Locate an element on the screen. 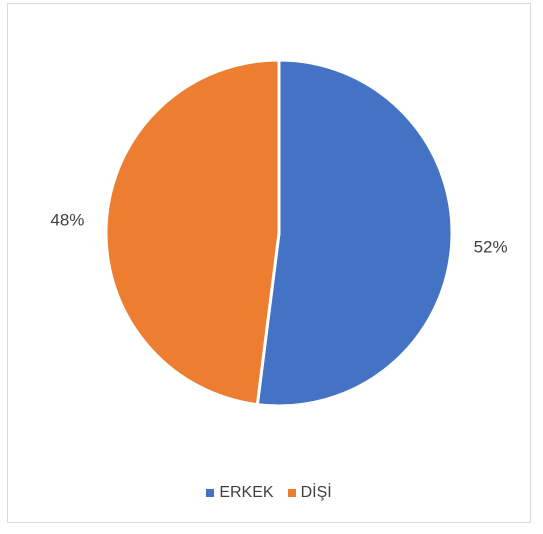  legend-item-disi: DİŞİ is located at coordinates (309, 493).